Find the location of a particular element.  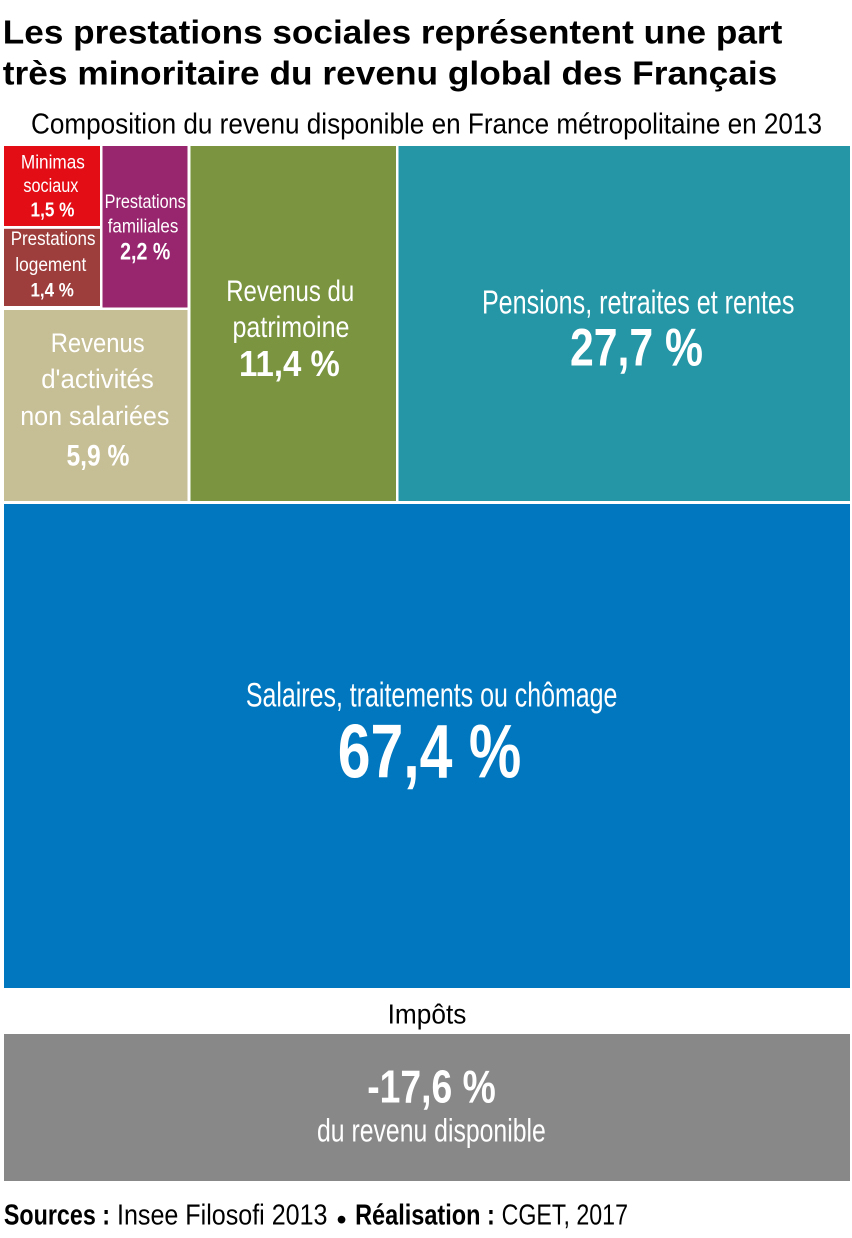

svg-text: Réalisation : is located at coordinates (425, 1215).